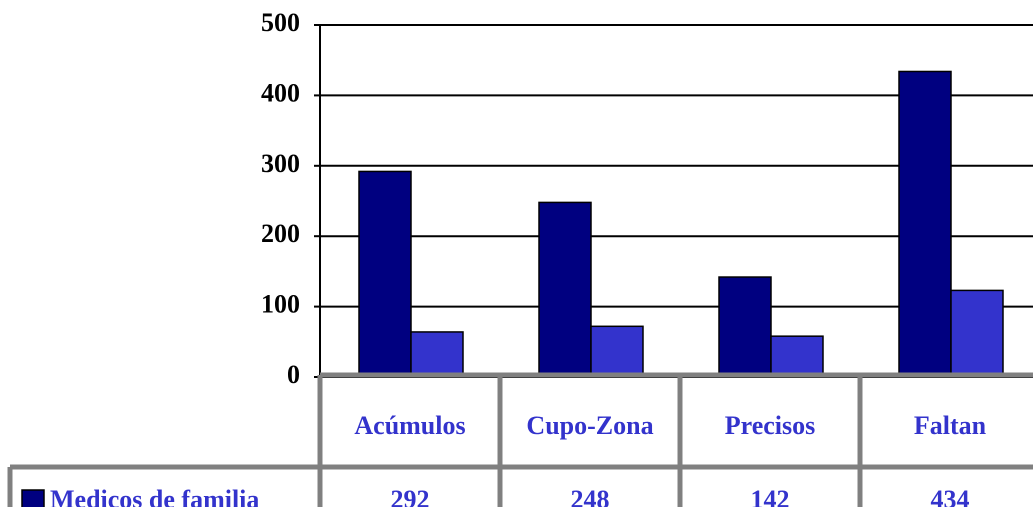  What do you see at coordinates (410, 496) in the screenshot?
I see `table-value: 292` at bounding box center [410, 496].